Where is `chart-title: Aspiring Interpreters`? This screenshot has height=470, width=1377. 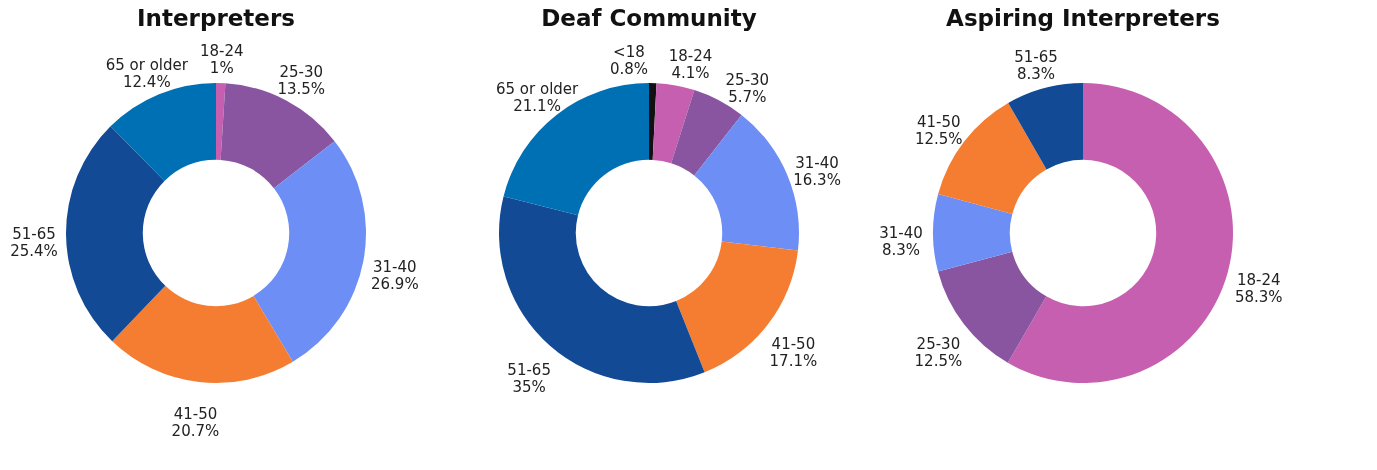 chart-title: Aspiring Interpreters is located at coordinates (1083, 18).